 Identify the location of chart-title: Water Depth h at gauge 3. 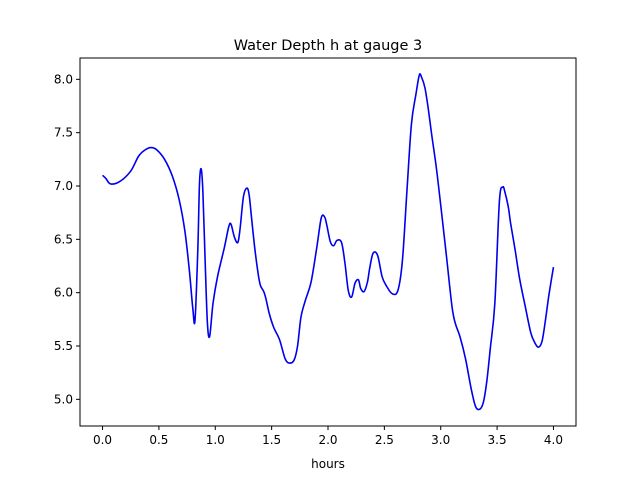
(328, 46).